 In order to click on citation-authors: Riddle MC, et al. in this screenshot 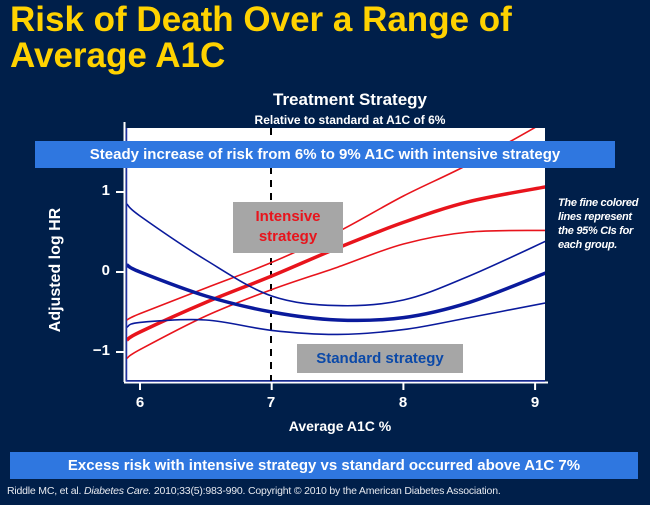, I will do `click(44, 491)`.